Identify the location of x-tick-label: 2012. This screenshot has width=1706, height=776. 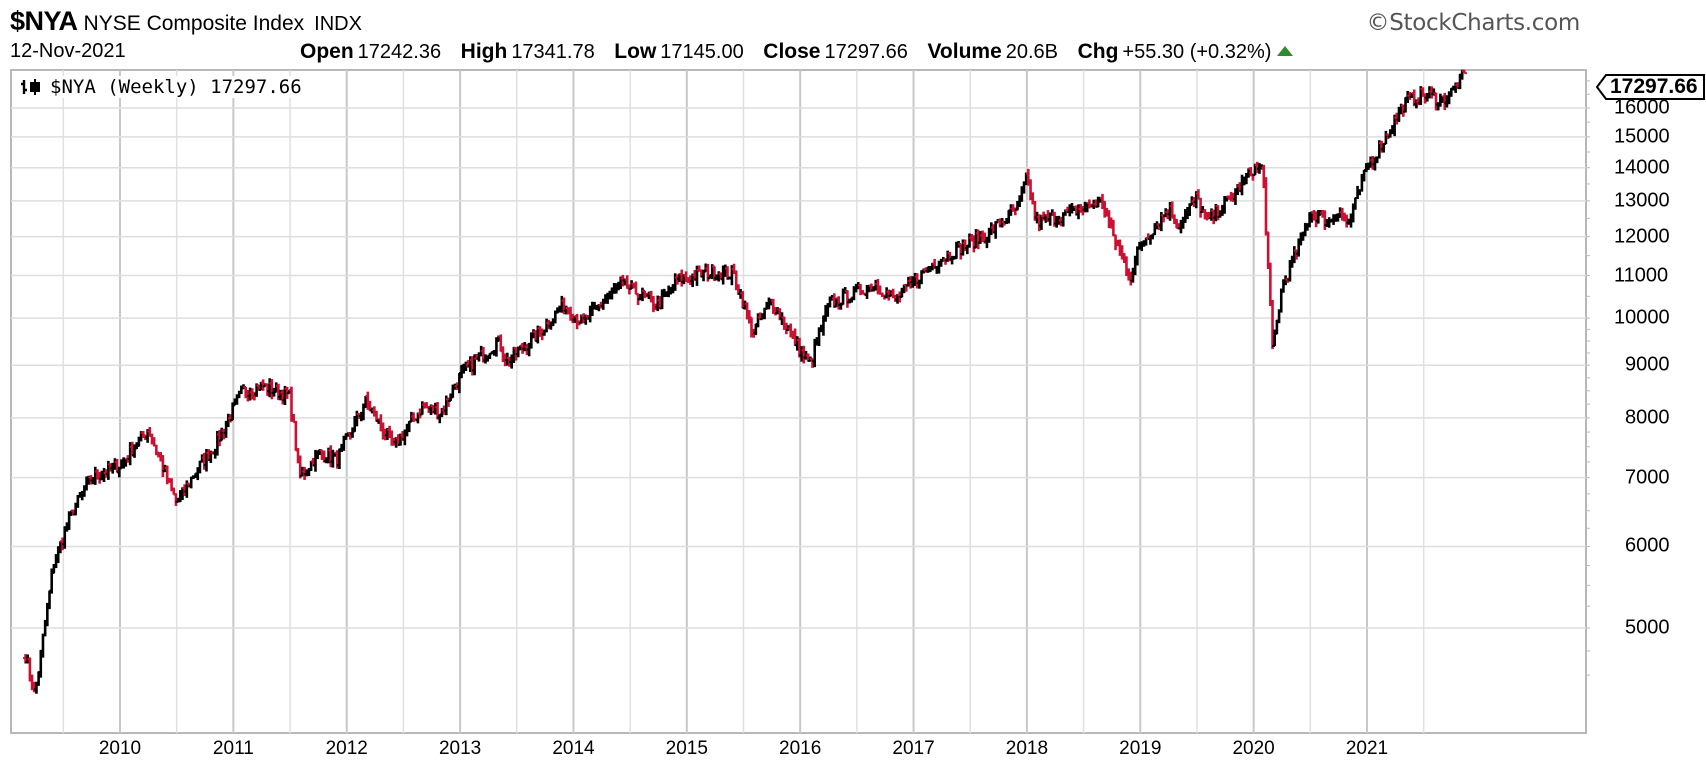
(346, 748).